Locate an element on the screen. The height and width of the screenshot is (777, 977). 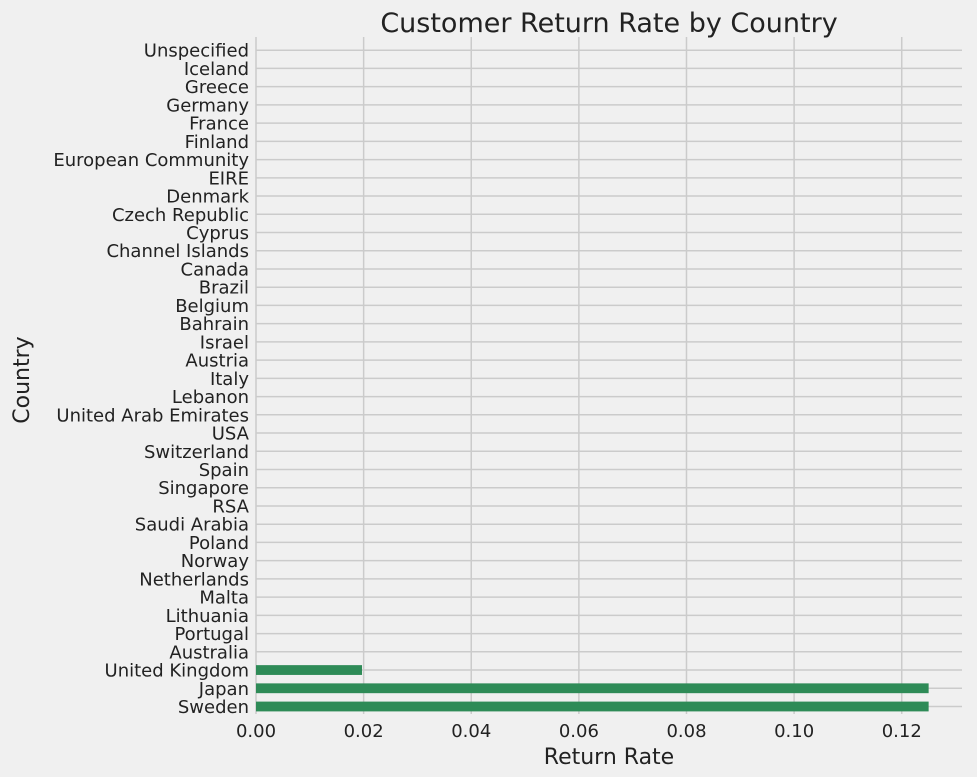
x-tick-label: 0.06 is located at coordinates (579, 731).